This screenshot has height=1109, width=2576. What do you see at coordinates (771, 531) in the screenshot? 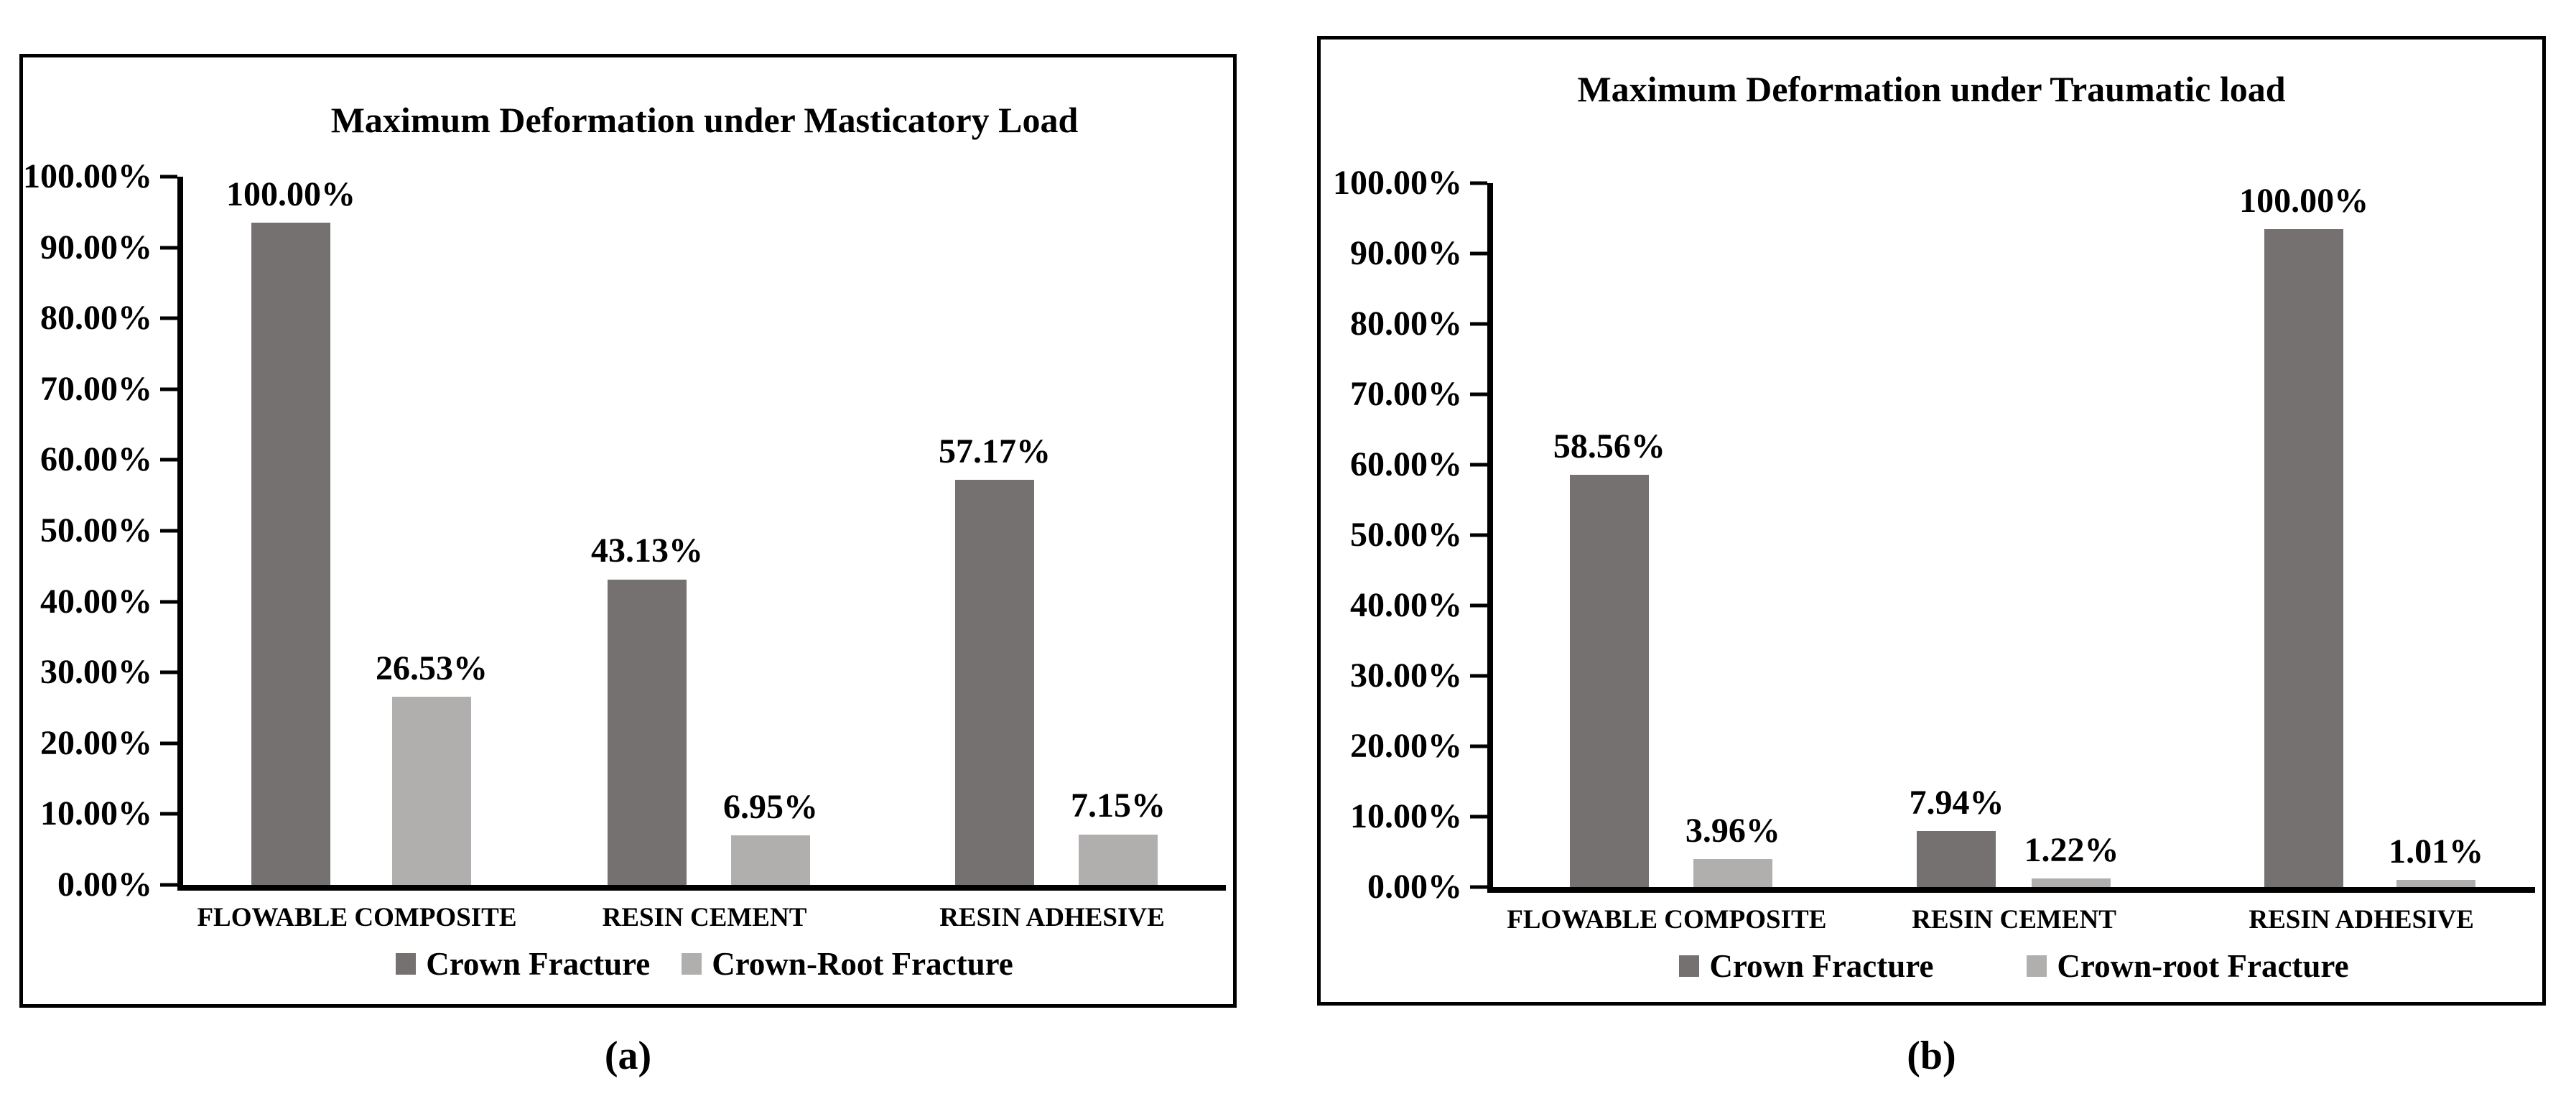
I see `bar-slot: 6.95%` at bounding box center [771, 531].